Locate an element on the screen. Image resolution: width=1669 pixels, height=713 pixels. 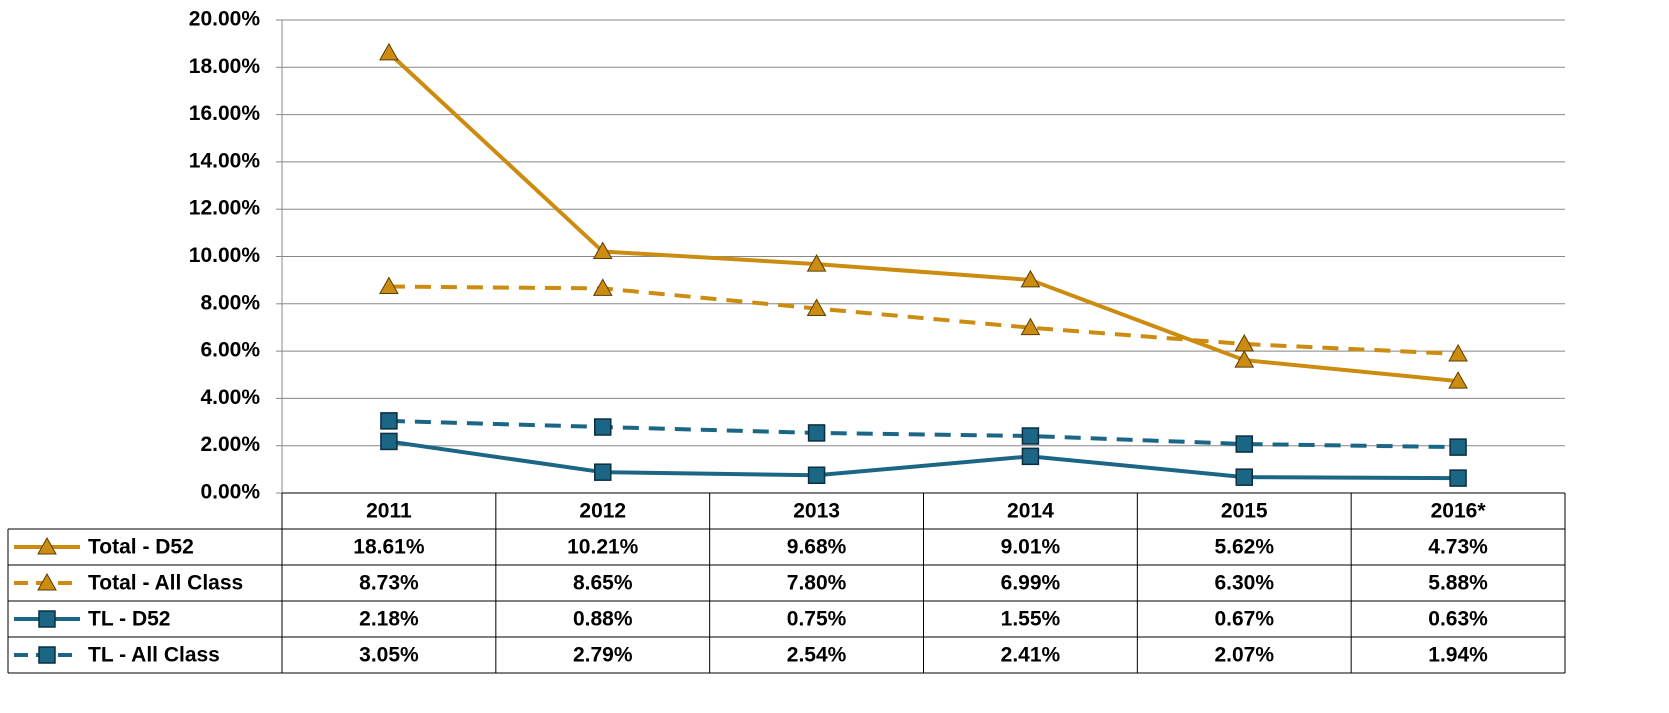
table-value: 4.73% is located at coordinates (1458, 547).